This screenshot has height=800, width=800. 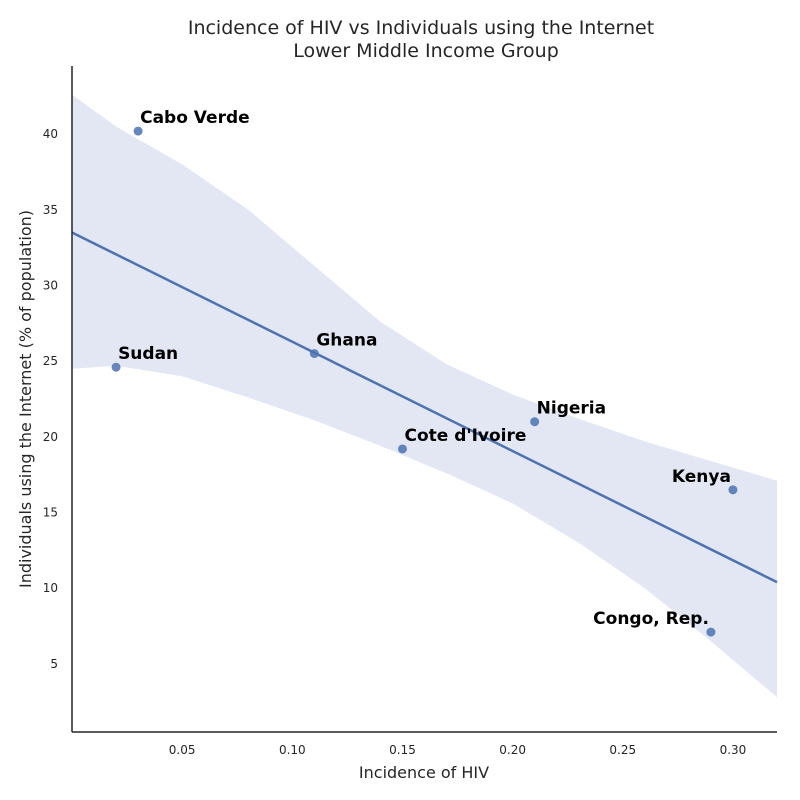 I want to click on y-tick-label: 30, so click(x=50, y=285).